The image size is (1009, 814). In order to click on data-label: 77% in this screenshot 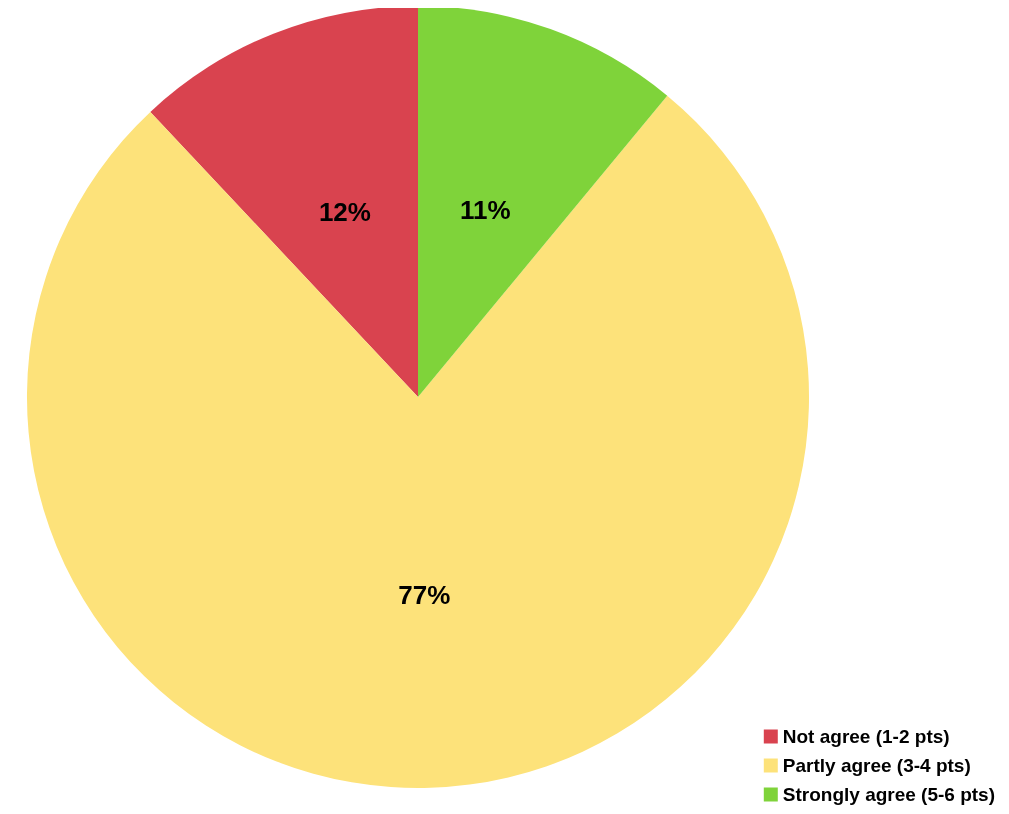, I will do `click(424, 595)`.